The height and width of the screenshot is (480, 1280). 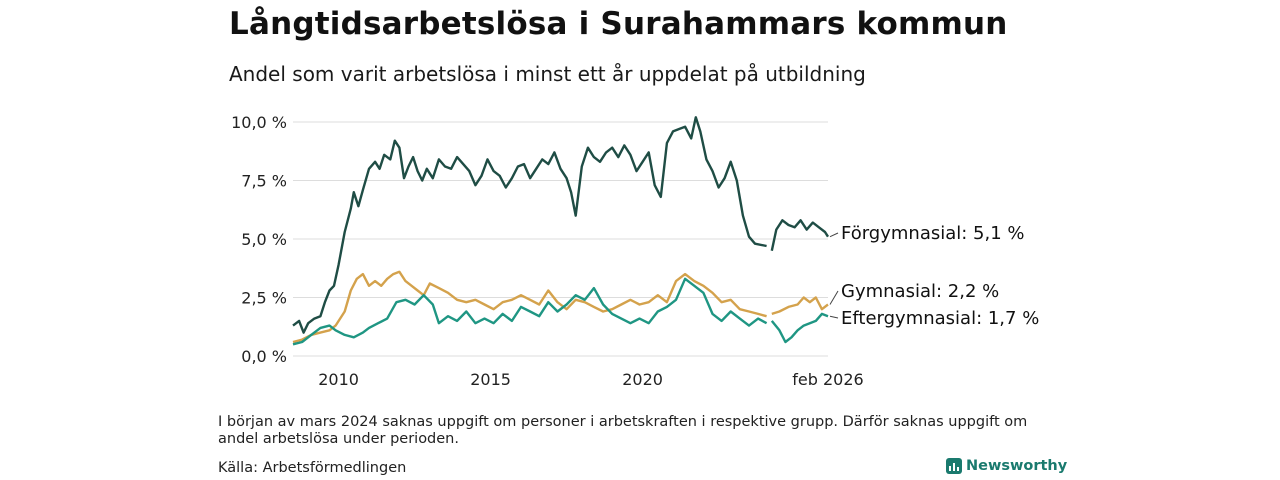 I want to click on x-tick-label: 2020, so click(x=642, y=379).